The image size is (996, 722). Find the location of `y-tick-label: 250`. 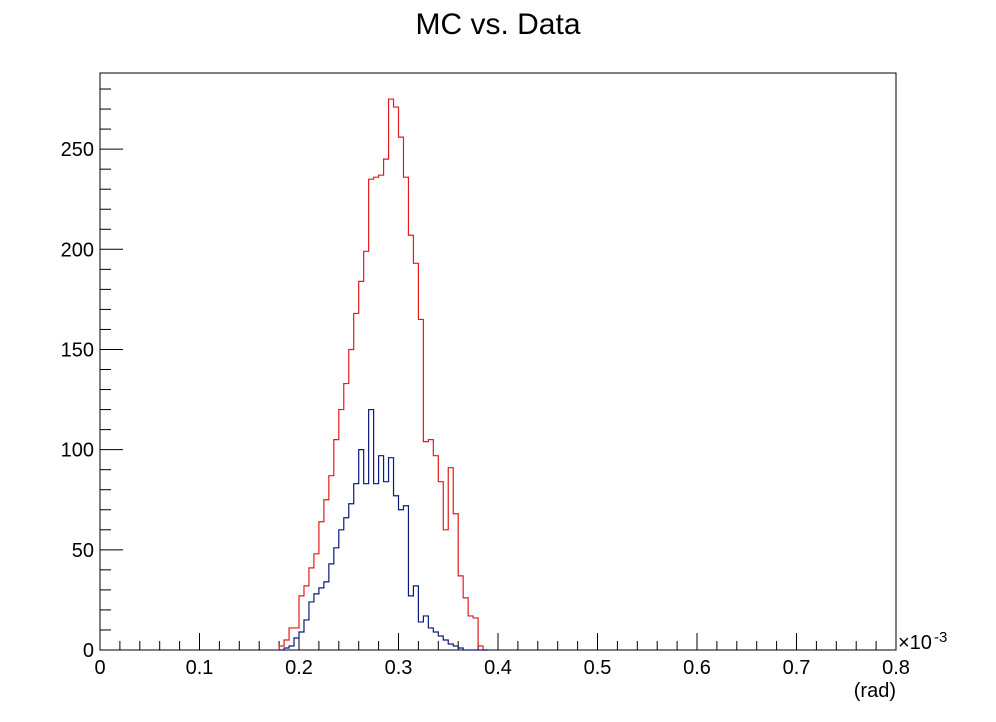

y-tick-label: 250 is located at coordinates (77, 150).